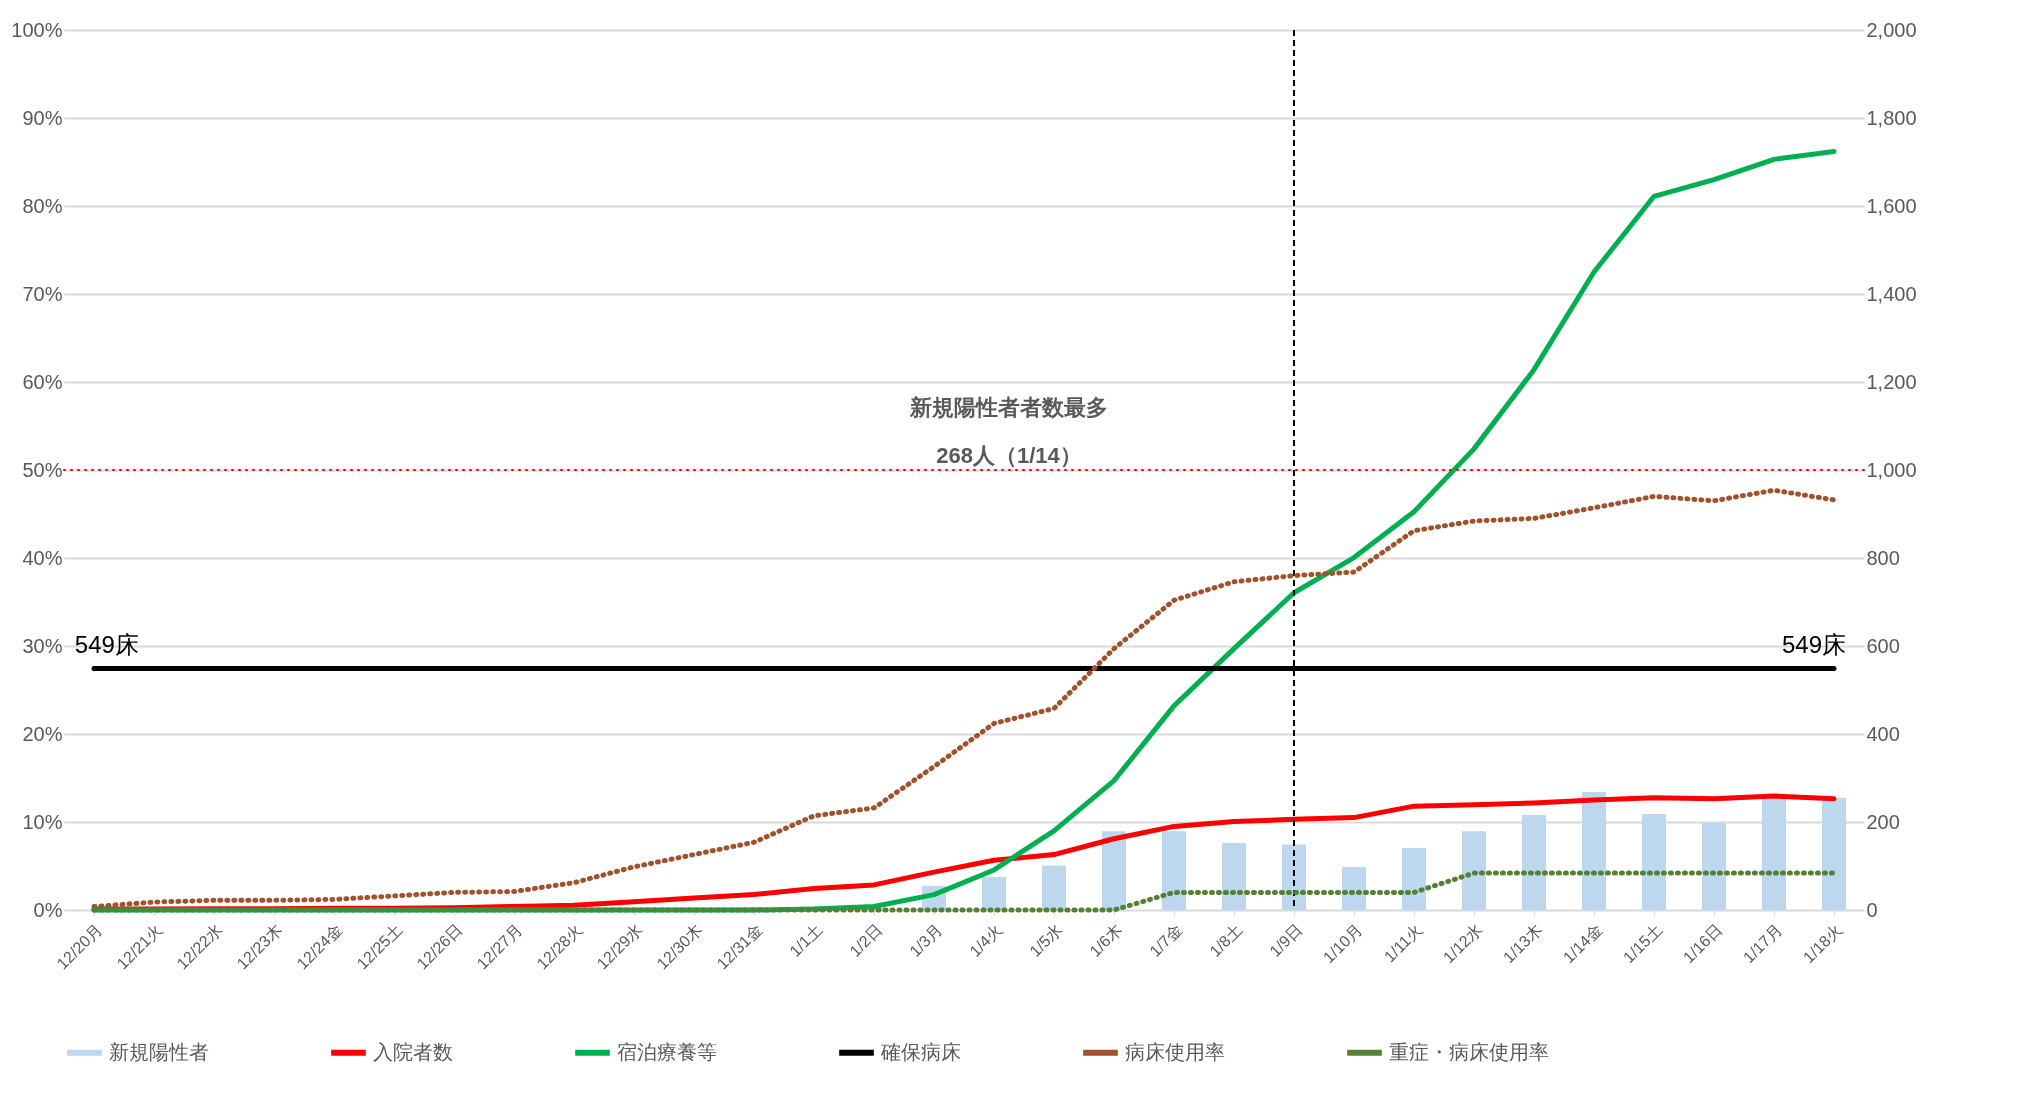  Describe the element at coordinates (42, 557) in the screenshot. I see `y-tick-label: 40%` at that location.